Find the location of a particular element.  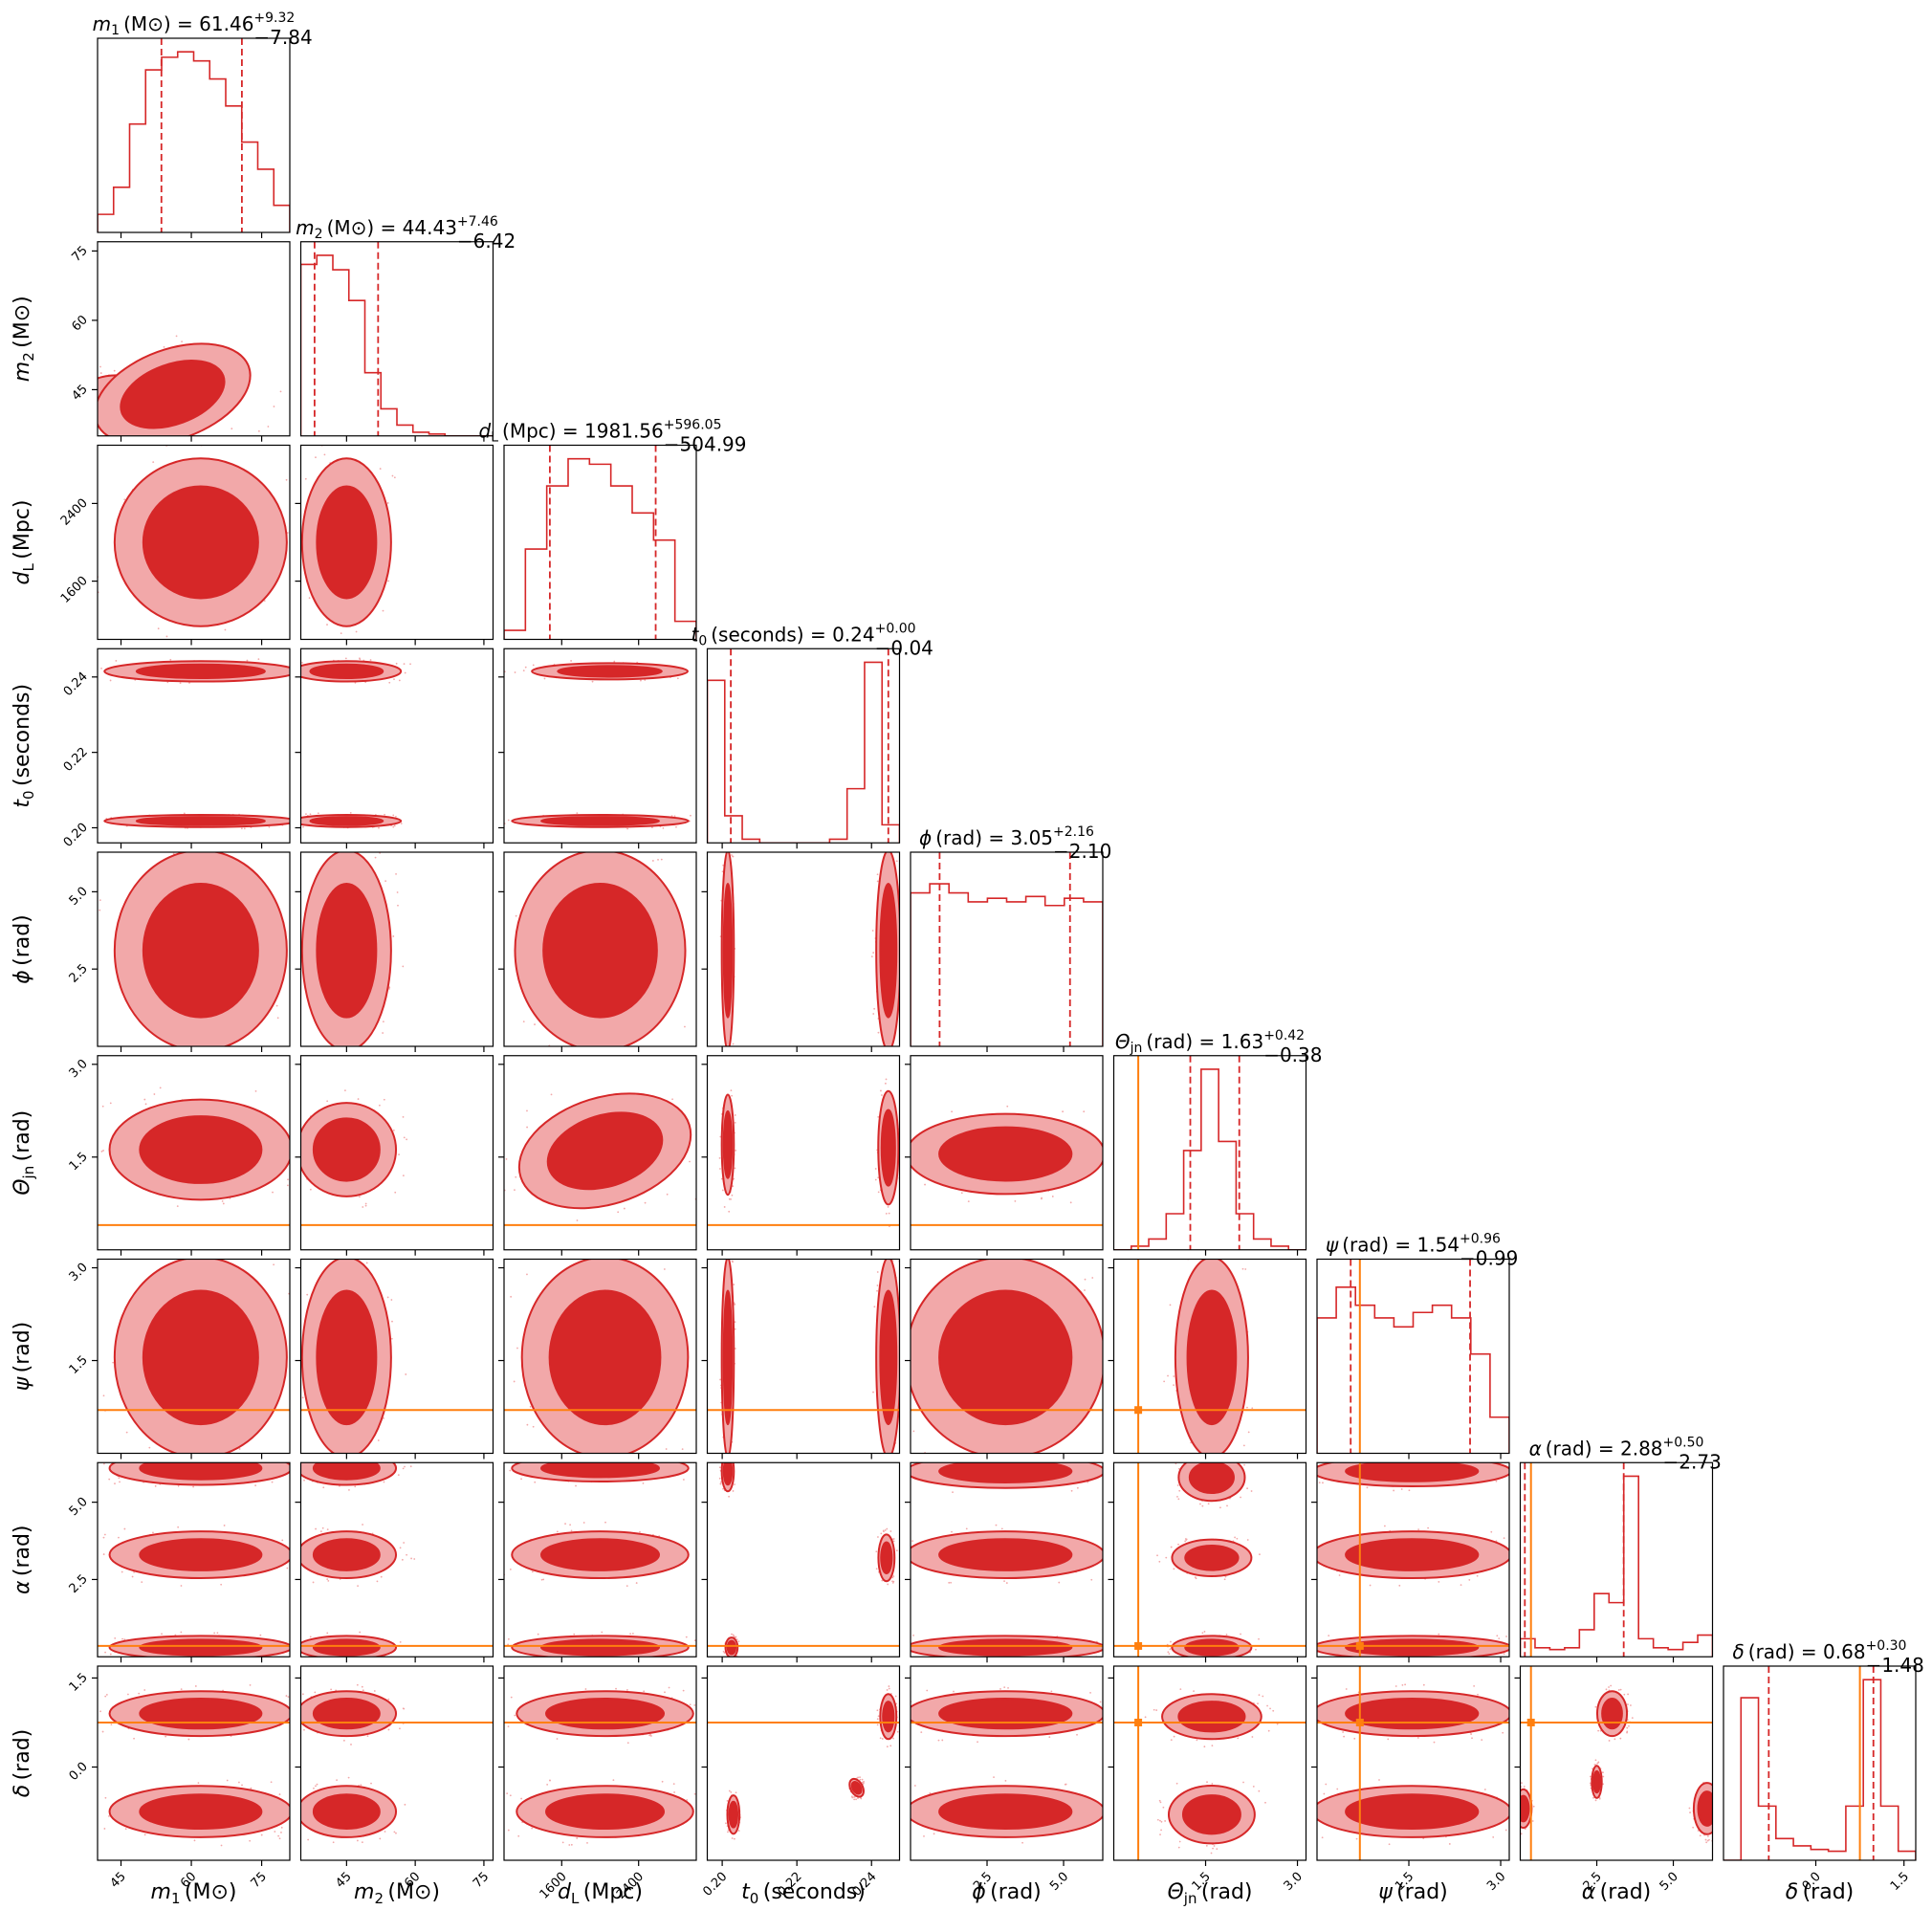

y-tick-label: 3.0 is located at coordinates (79, 1069).